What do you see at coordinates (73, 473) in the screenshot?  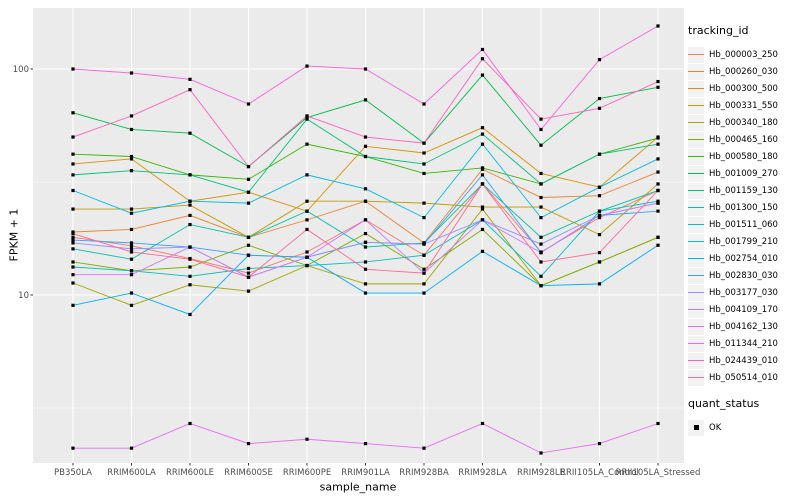 I see `x-tick-label: PB350LA` at bounding box center [73, 473].